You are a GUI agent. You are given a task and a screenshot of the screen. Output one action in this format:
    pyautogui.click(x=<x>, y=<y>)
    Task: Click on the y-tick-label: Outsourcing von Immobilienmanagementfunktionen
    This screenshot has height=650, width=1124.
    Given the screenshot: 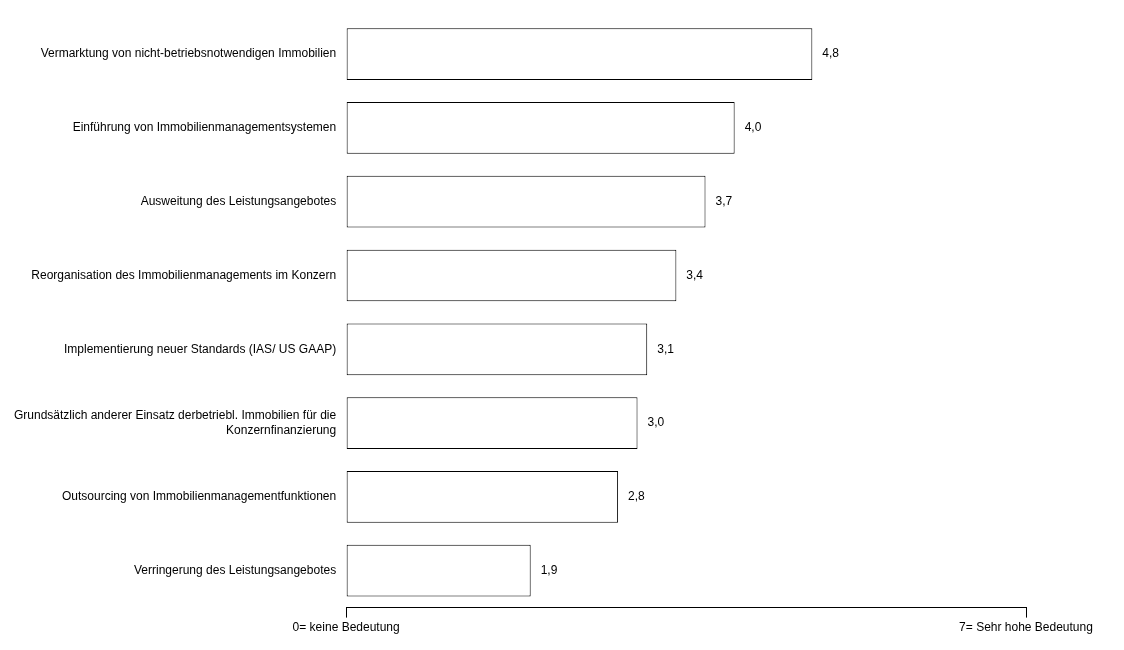 What is the action you would take?
    pyautogui.click(x=199, y=496)
    